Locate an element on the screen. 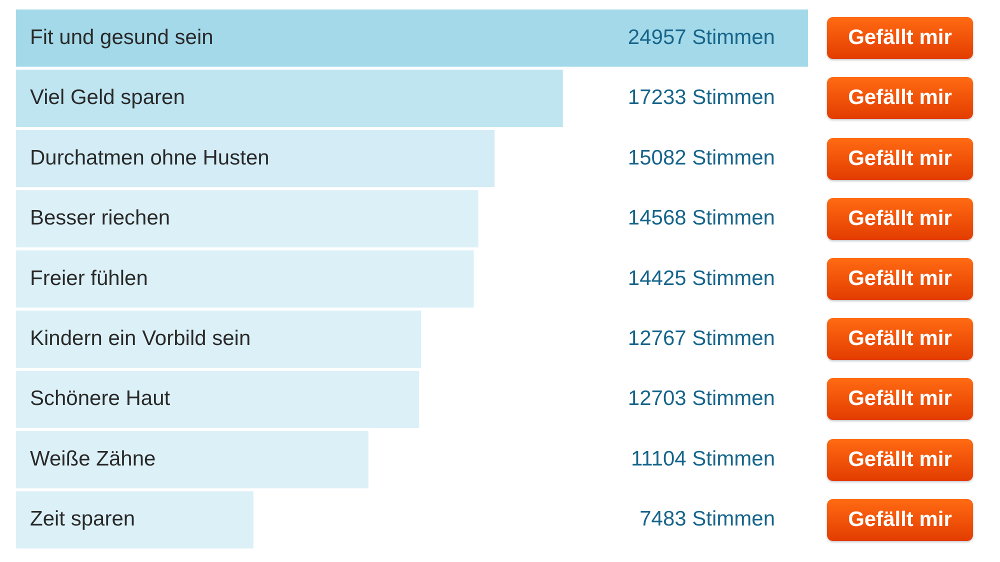 This screenshot has height=562, width=1000. y-tick-label: Besser riechen is located at coordinates (100, 218).